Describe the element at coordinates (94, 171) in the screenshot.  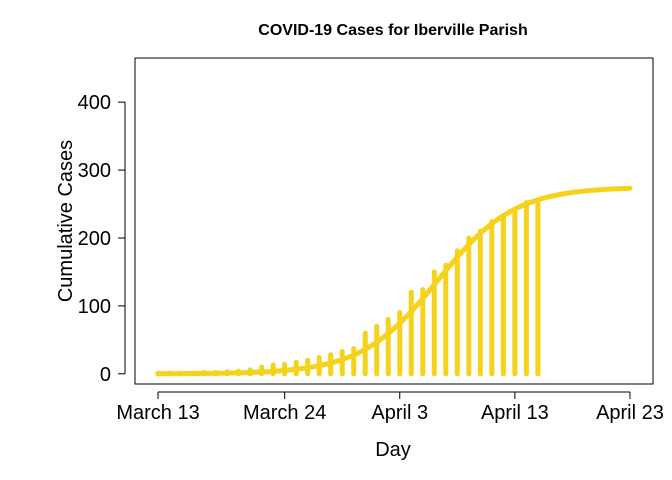
I see `y-tick-label: 300` at that location.